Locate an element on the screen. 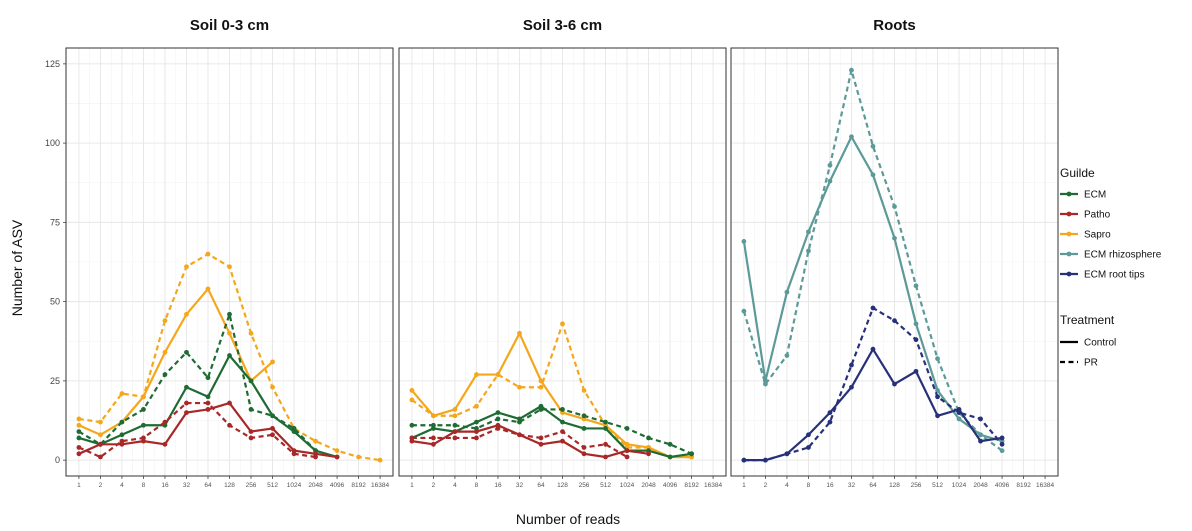 The width and height of the screenshot is (1192, 531). legend-label: Patho is located at coordinates (1097, 215).